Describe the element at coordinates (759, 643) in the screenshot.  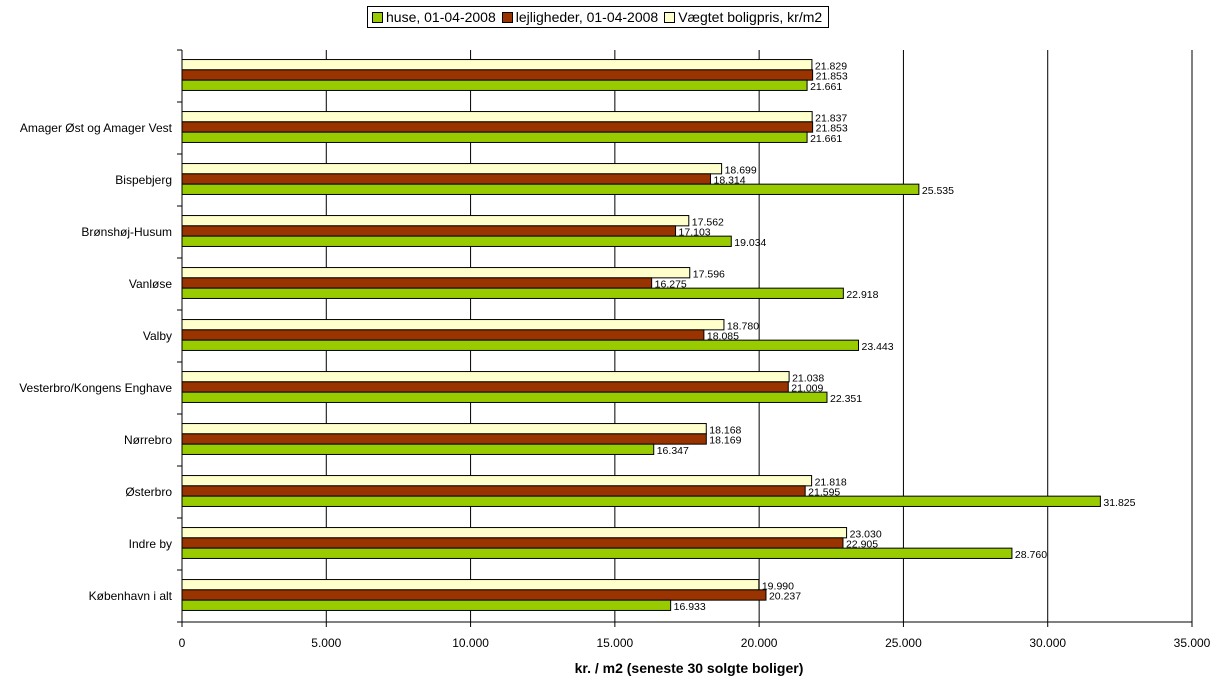
I see `x-tick-label: 20.000` at that location.